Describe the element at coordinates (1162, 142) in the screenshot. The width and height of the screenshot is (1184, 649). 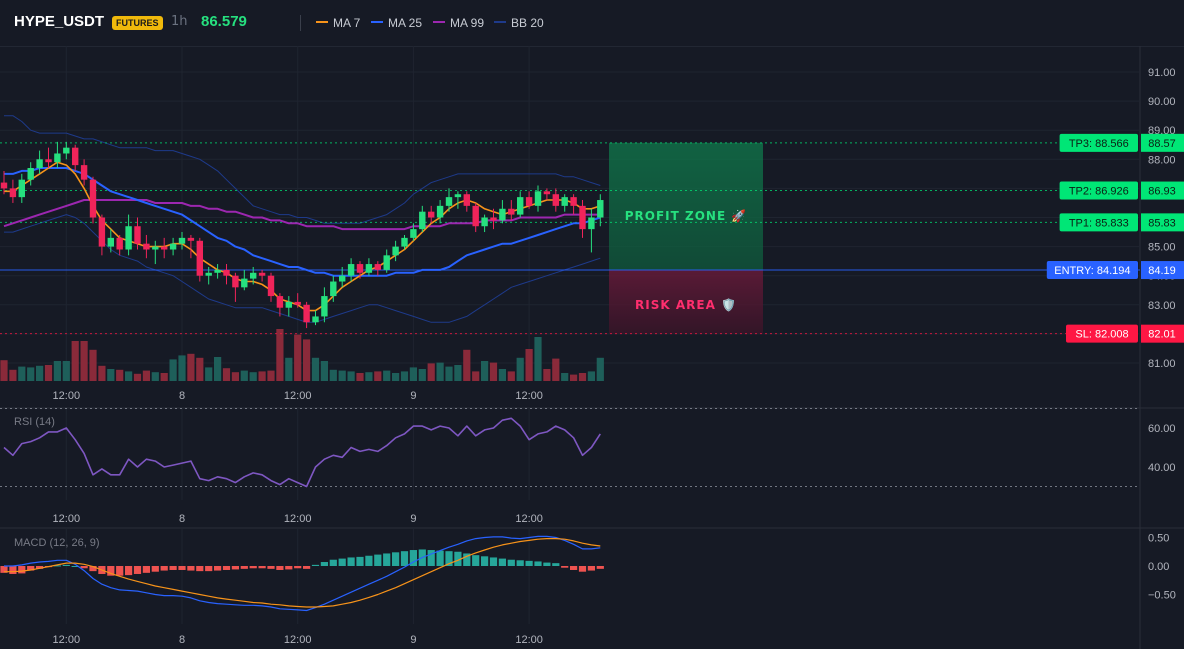
I see `axis-badge-tp` at that location.